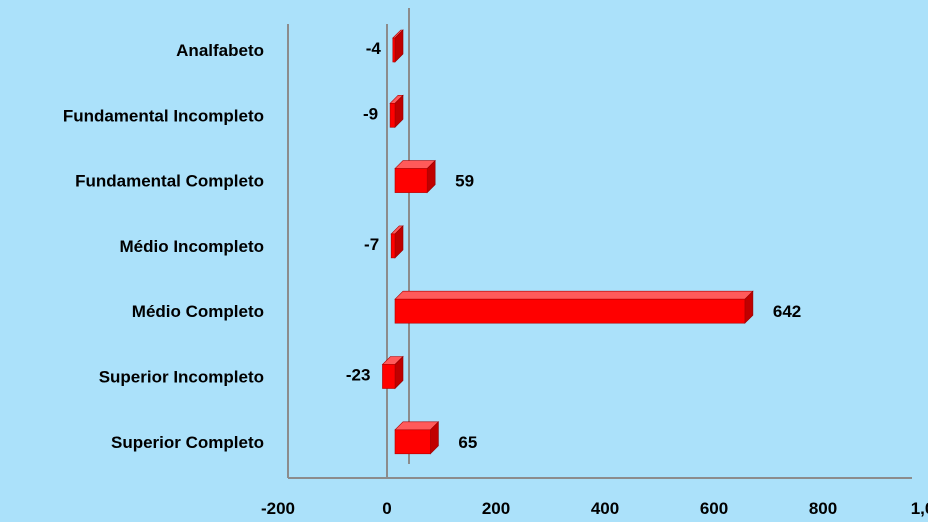 This screenshot has height=522, width=928. I want to click on x-tick-labels: -200 0 200 400 600 800 1,000, so click(594, 508).